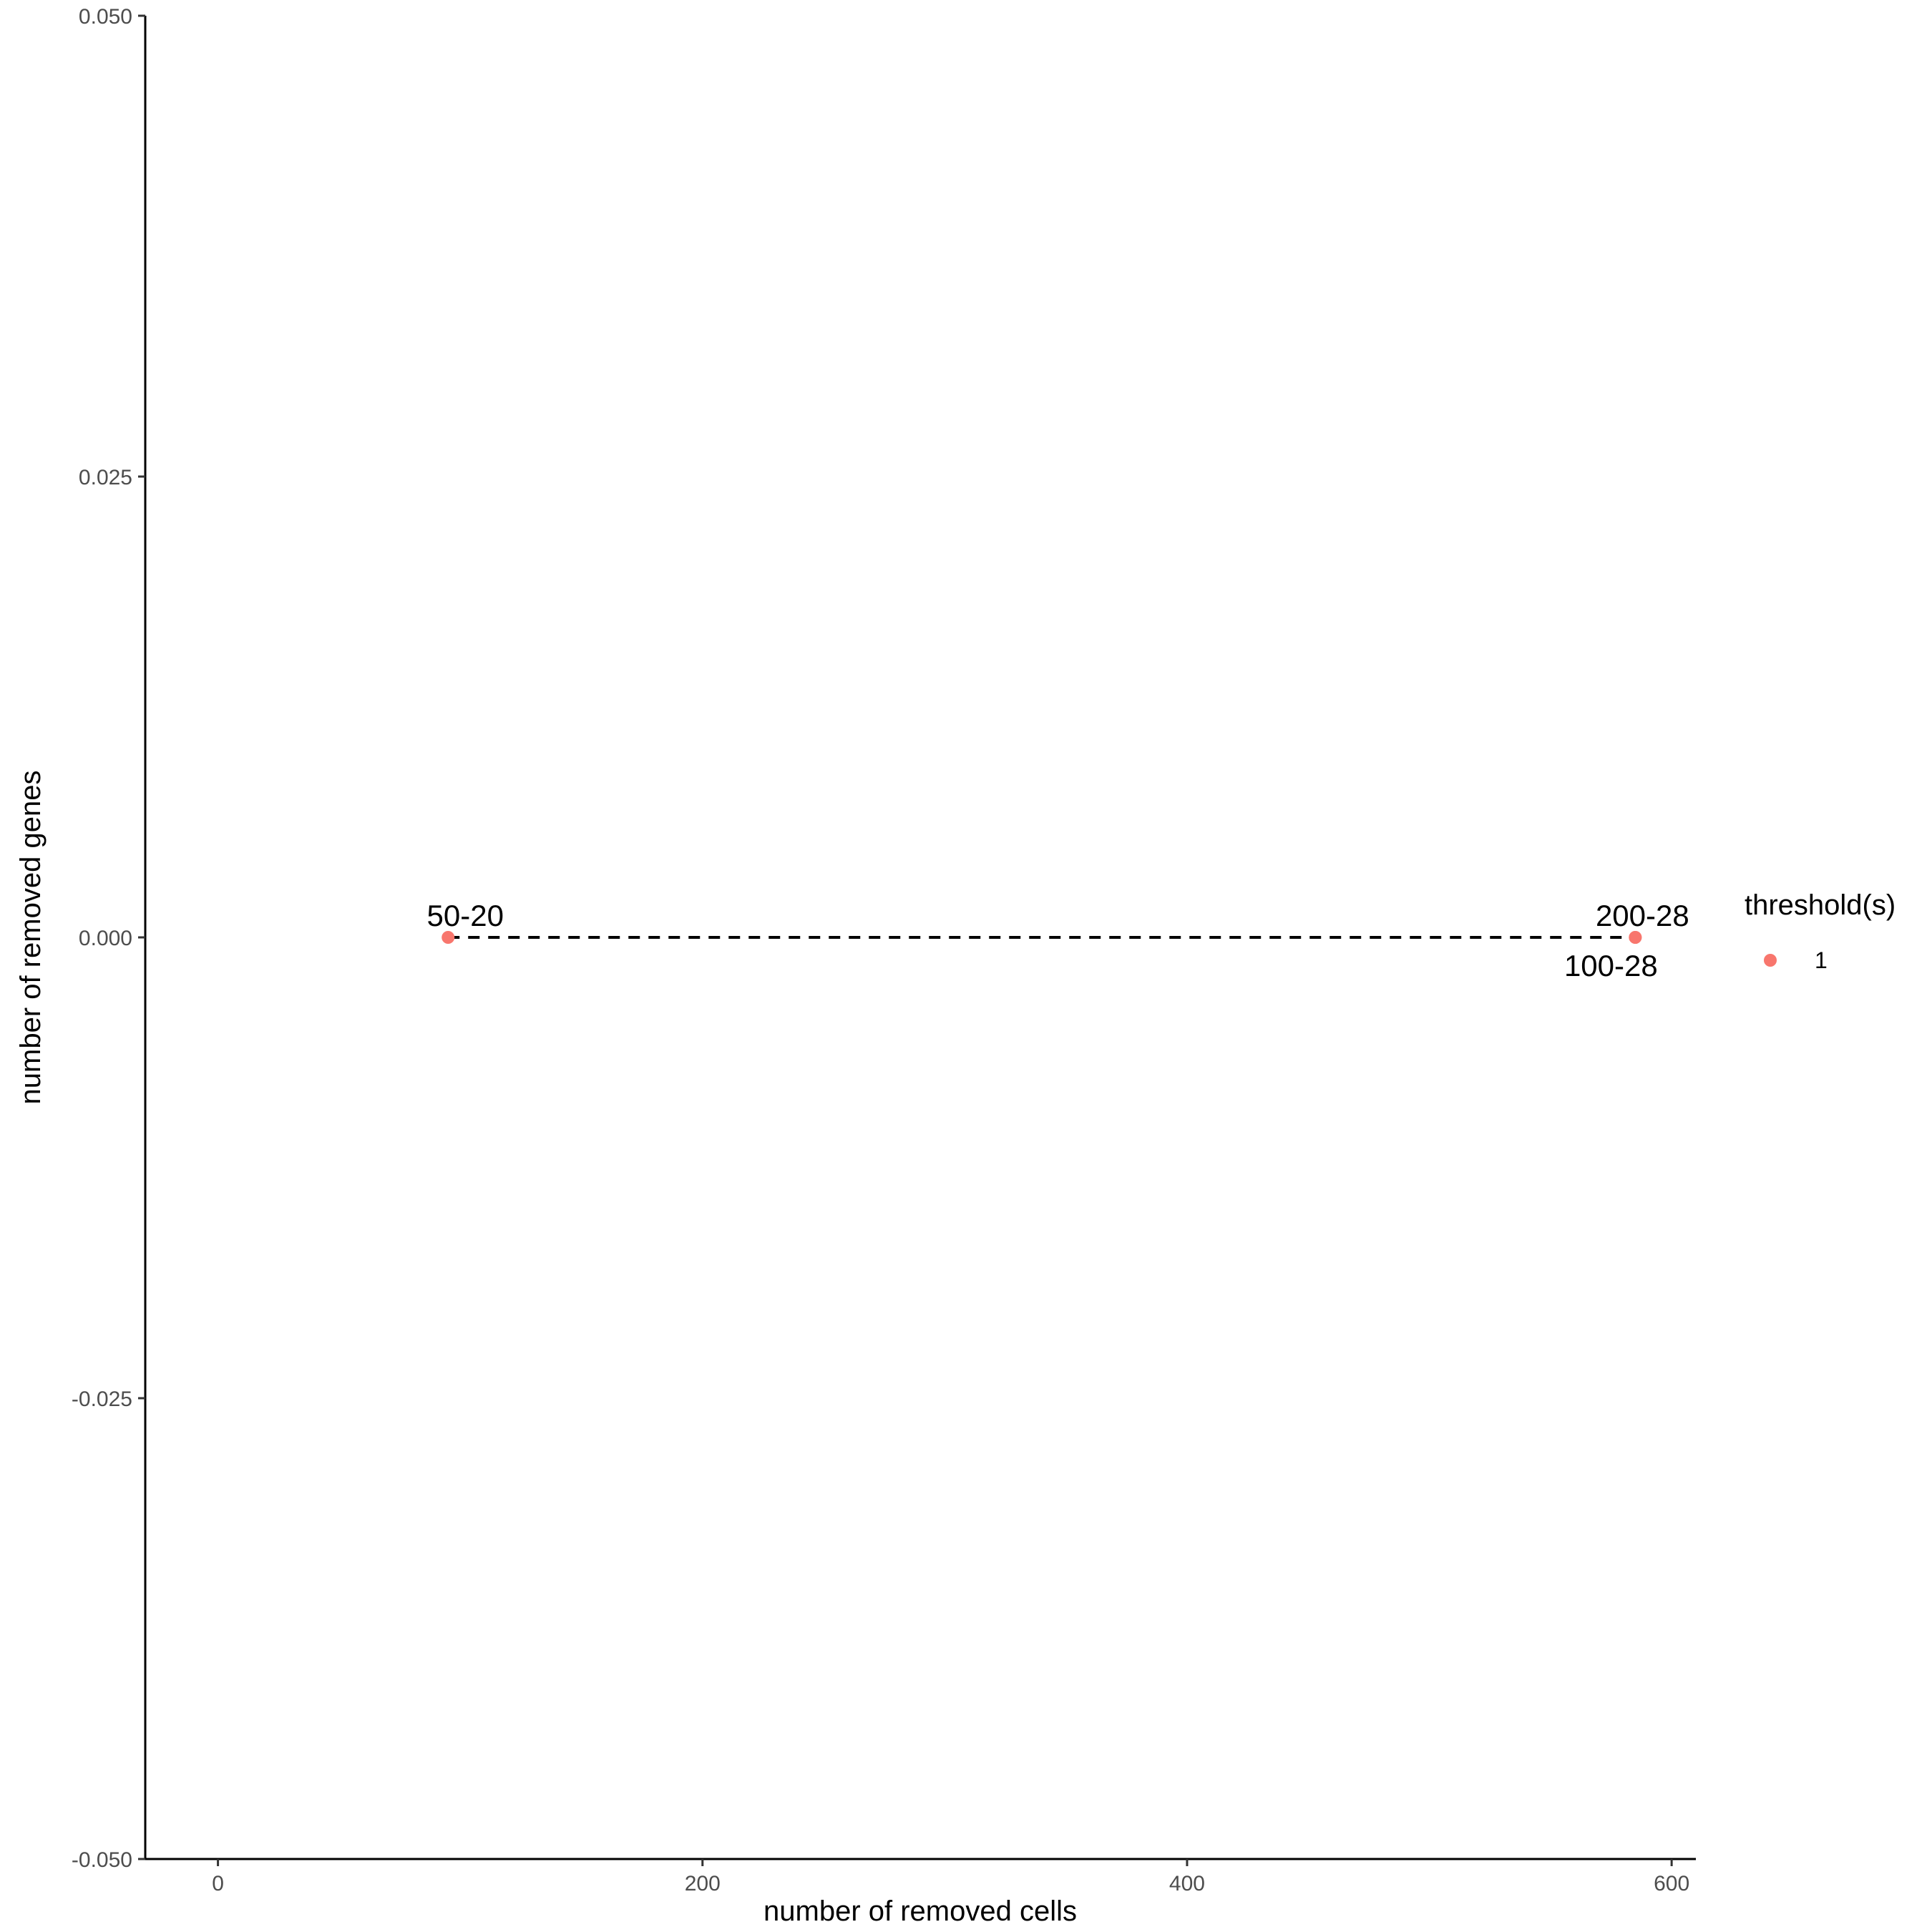 This screenshot has height=1932, width=1932. Describe the element at coordinates (920, 1911) in the screenshot. I see `x-axis-title: number of removed cells` at that location.